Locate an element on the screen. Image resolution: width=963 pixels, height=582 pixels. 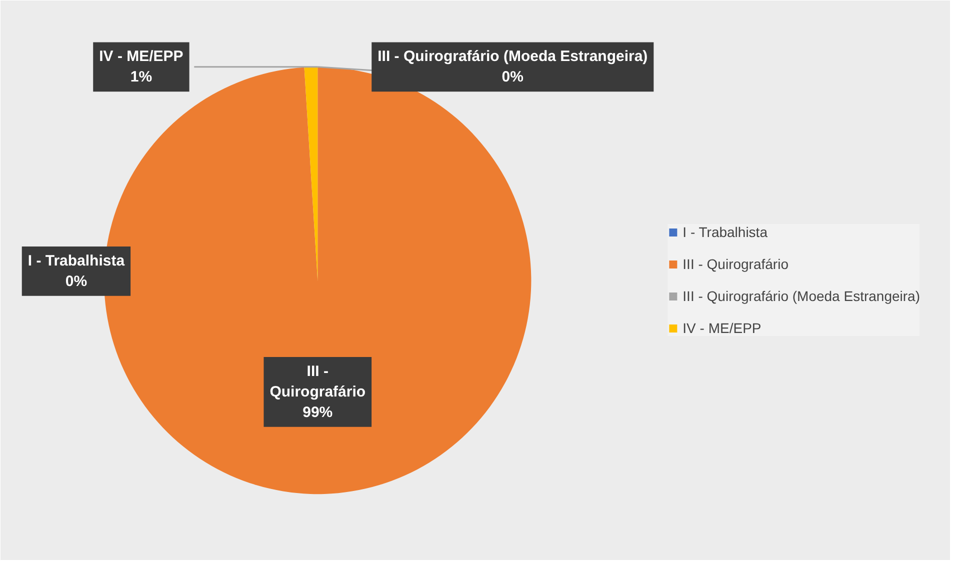
category-label: III - Quirografário (Moeda Estrangeira) is located at coordinates (513, 57).